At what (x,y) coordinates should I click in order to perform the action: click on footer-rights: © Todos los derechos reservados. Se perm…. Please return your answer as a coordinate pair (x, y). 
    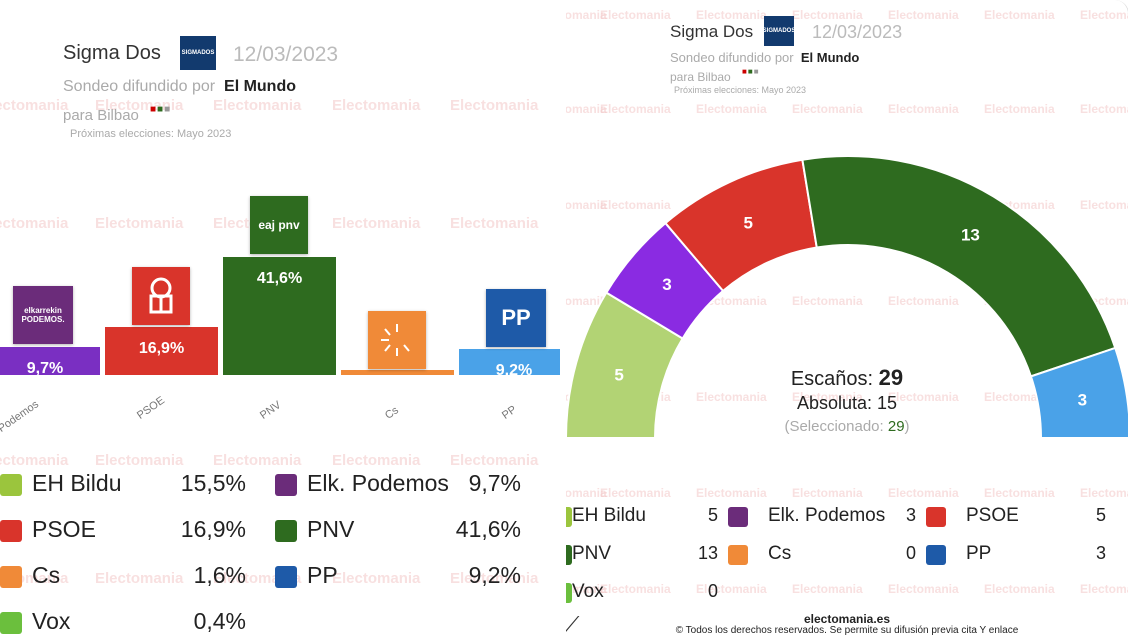
    Looking at the image, I should click on (847, 630).